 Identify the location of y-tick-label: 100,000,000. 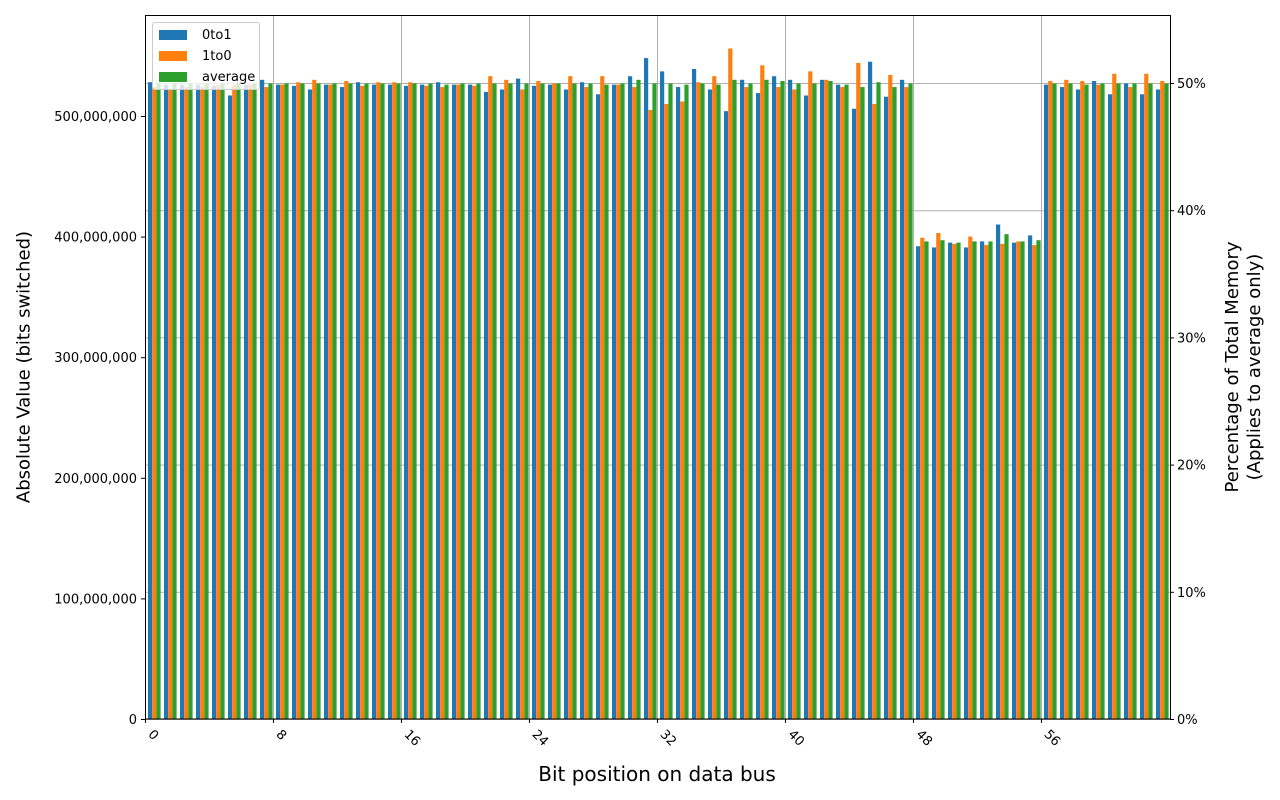
(95, 599).